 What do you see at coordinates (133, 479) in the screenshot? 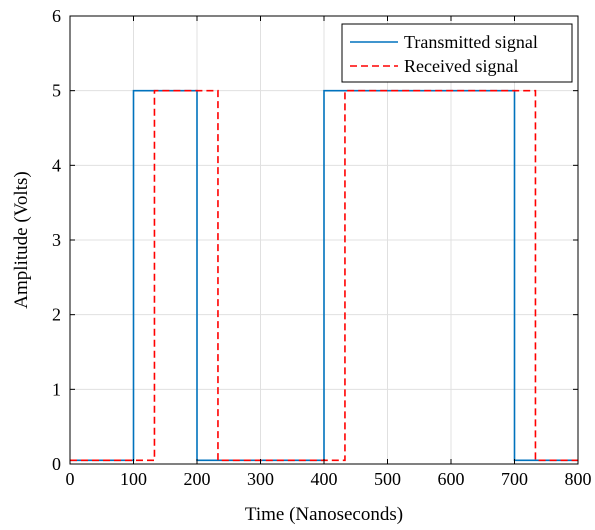
I see `x-tick-label: 100` at bounding box center [133, 479].